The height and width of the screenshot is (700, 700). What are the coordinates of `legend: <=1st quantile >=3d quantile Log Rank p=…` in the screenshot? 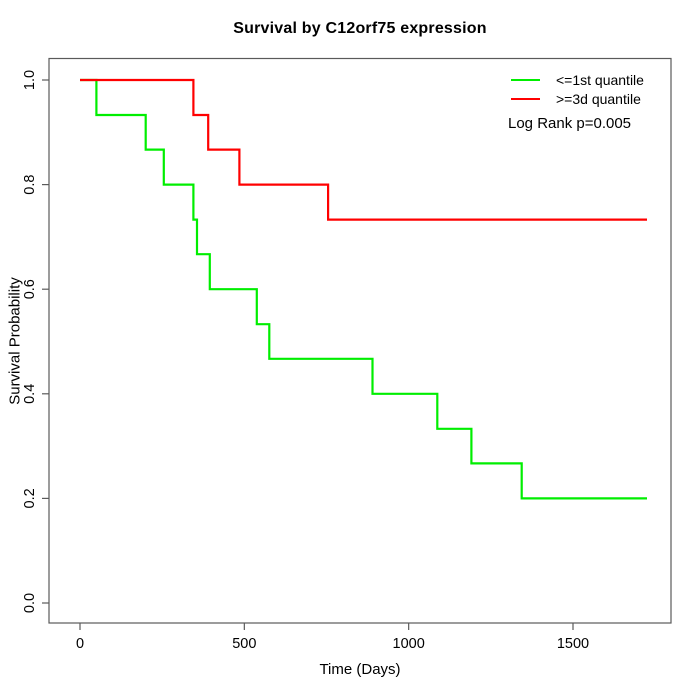 It's located at (576, 101).